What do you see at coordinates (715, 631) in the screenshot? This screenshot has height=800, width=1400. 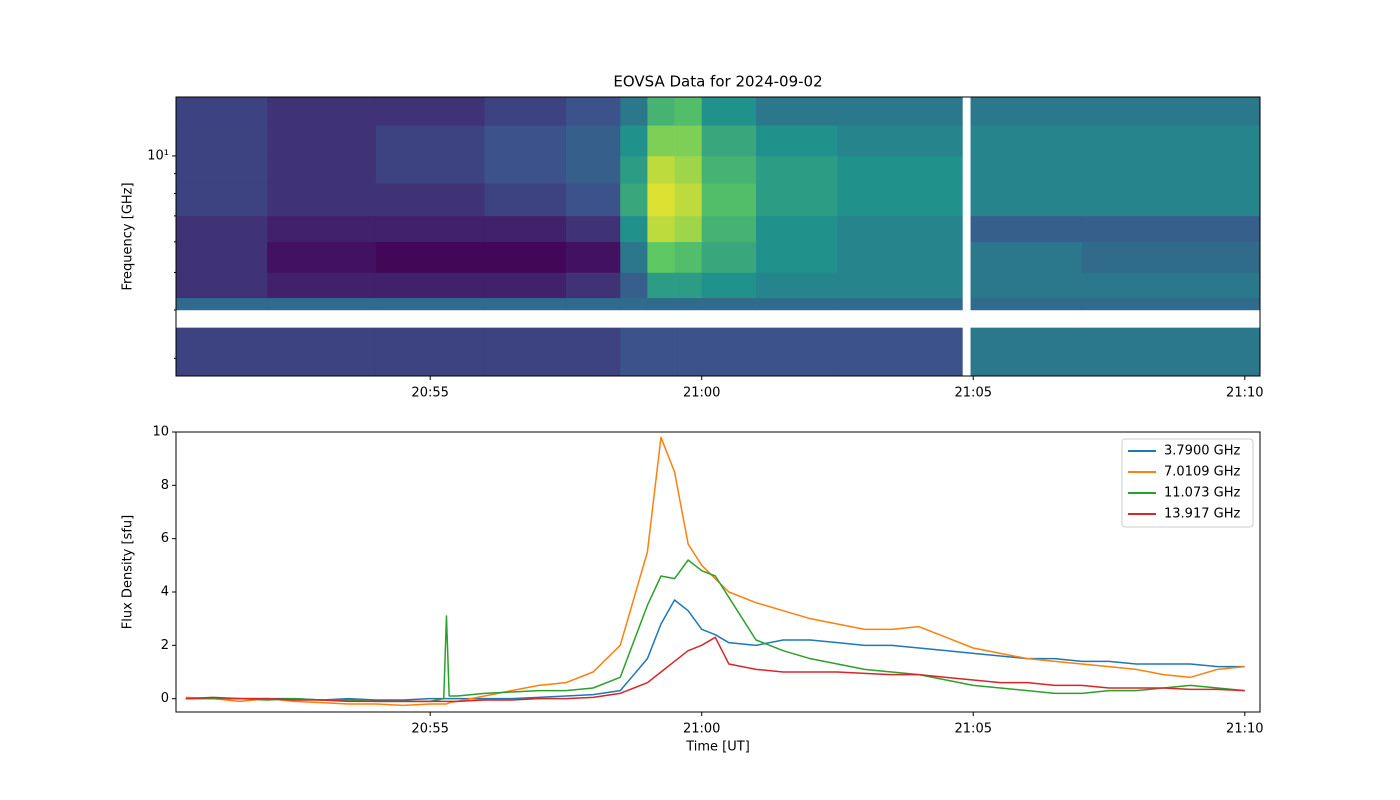 I see `series-line` at bounding box center [715, 631].